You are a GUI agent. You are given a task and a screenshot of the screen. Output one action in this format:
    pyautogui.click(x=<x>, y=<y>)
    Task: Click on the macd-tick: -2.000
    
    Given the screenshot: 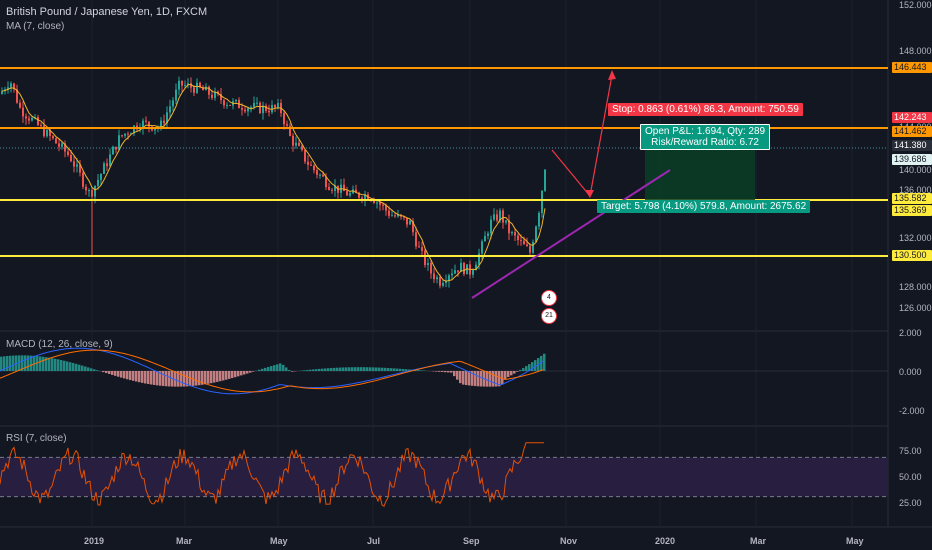 What is the action you would take?
    pyautogui.click(x=912, y=411)
    